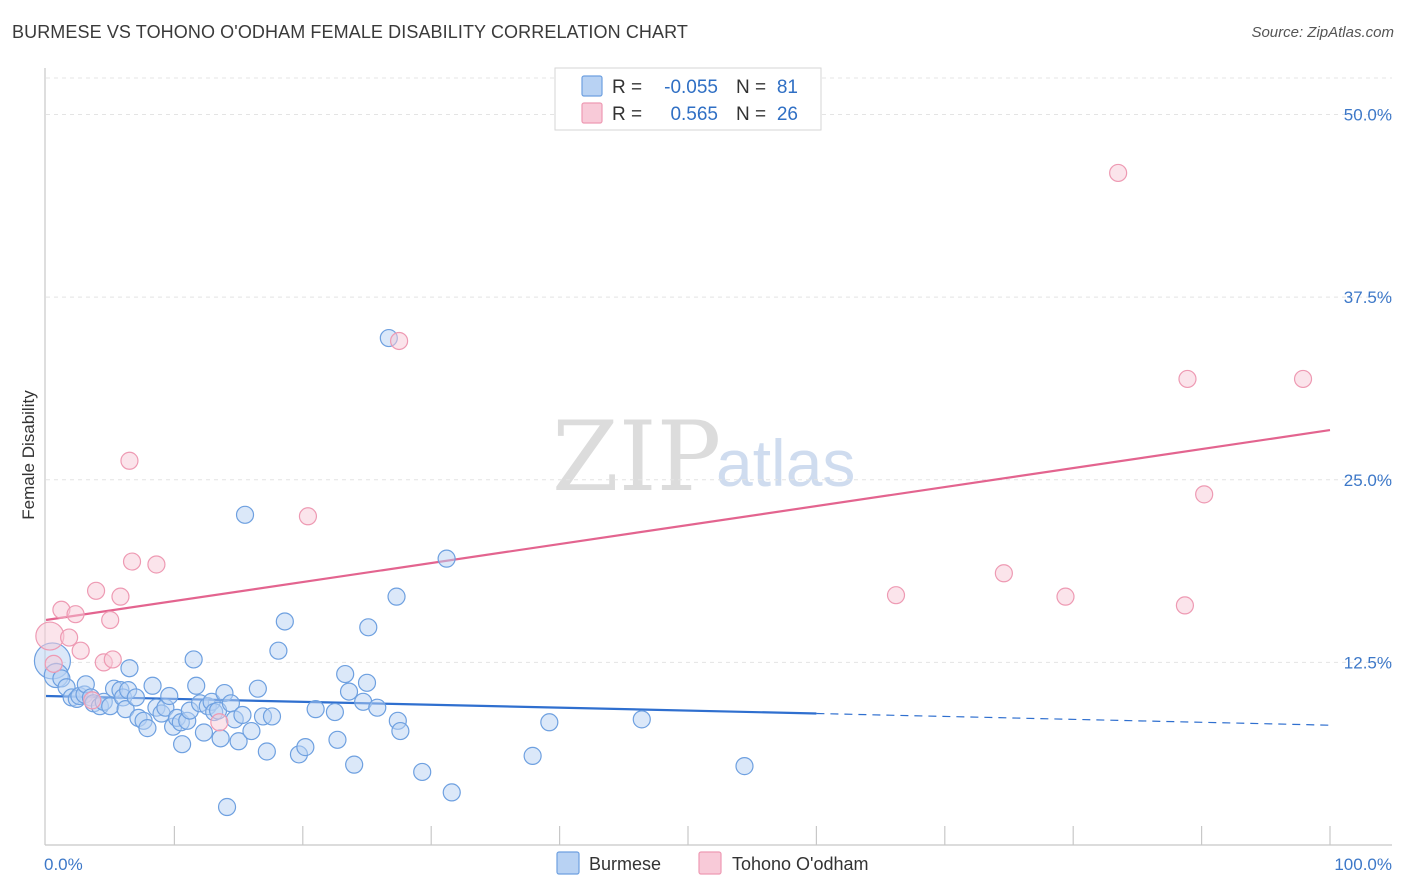  What do you see at coordinates (627, 114) in the screenshot?
I see `legend-r-label-tohono: R =` at bounding box center [627, 114].